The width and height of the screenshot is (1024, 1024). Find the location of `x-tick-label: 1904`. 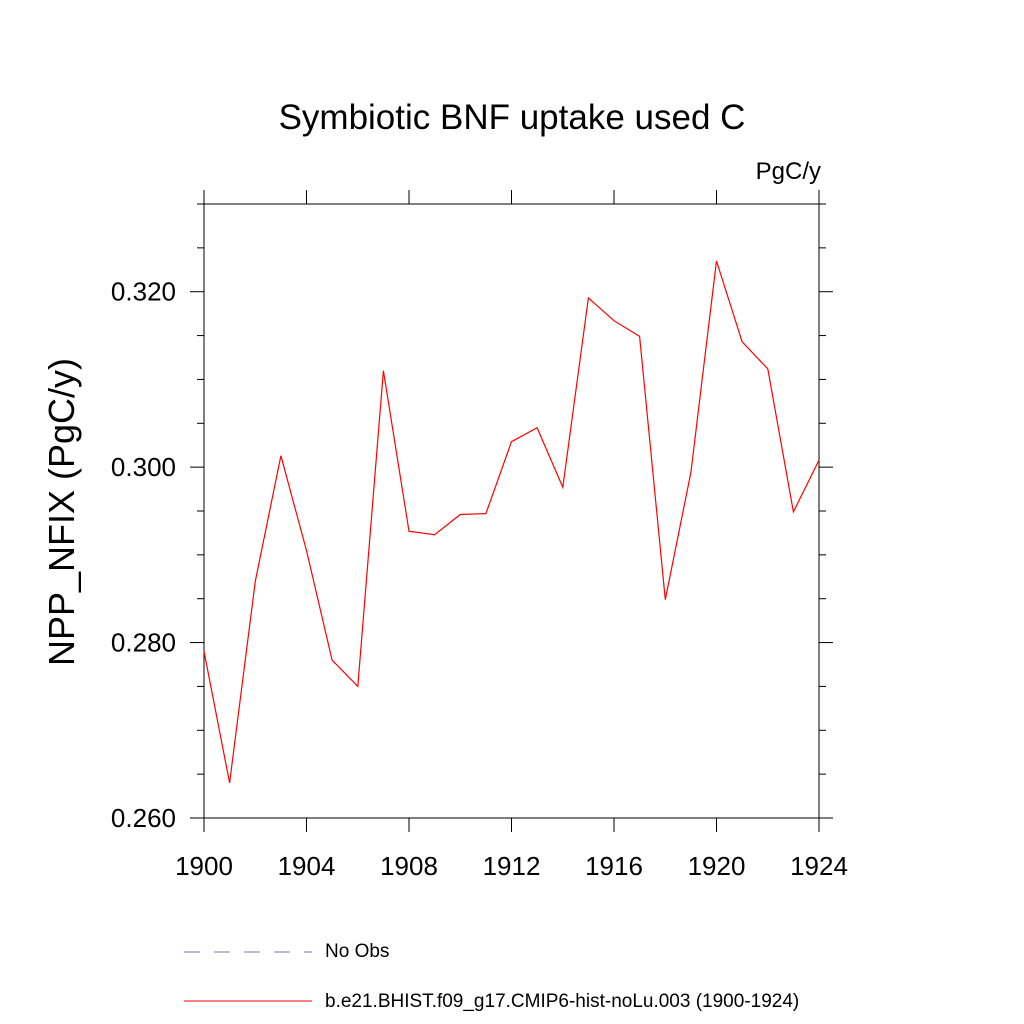

x-tick-label: 1904 is located at coordinates (307, 866).